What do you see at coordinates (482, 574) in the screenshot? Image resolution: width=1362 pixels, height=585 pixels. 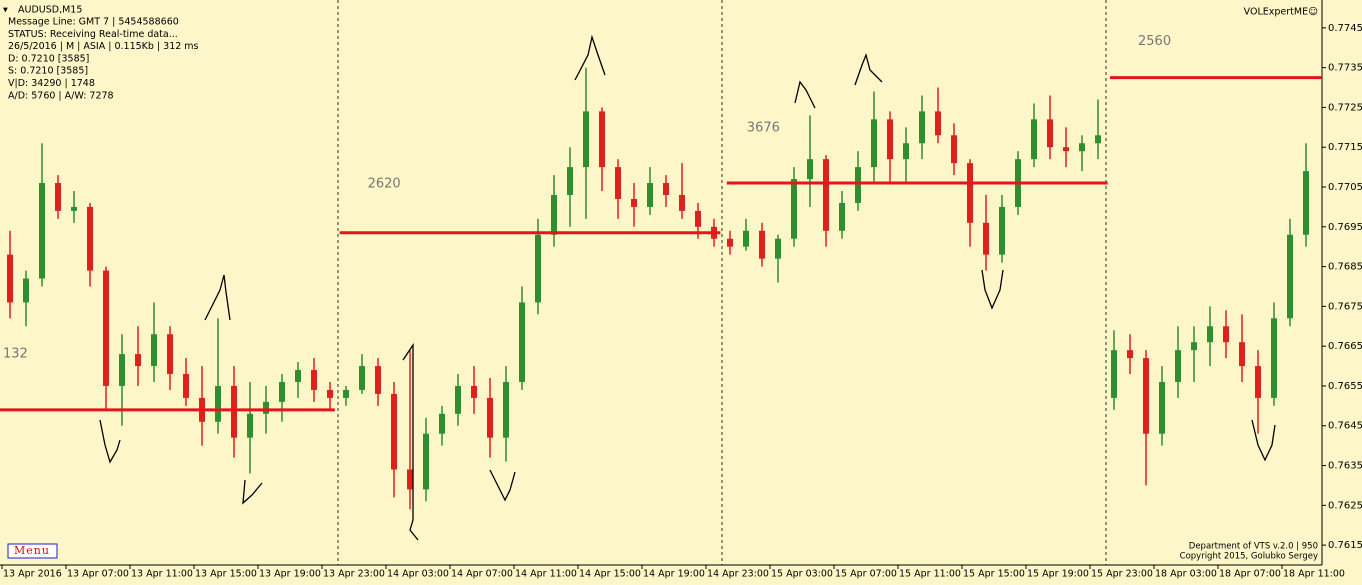 I see `x-tick-label: 14 Apr 07:00` at bounding box center [482, 574].